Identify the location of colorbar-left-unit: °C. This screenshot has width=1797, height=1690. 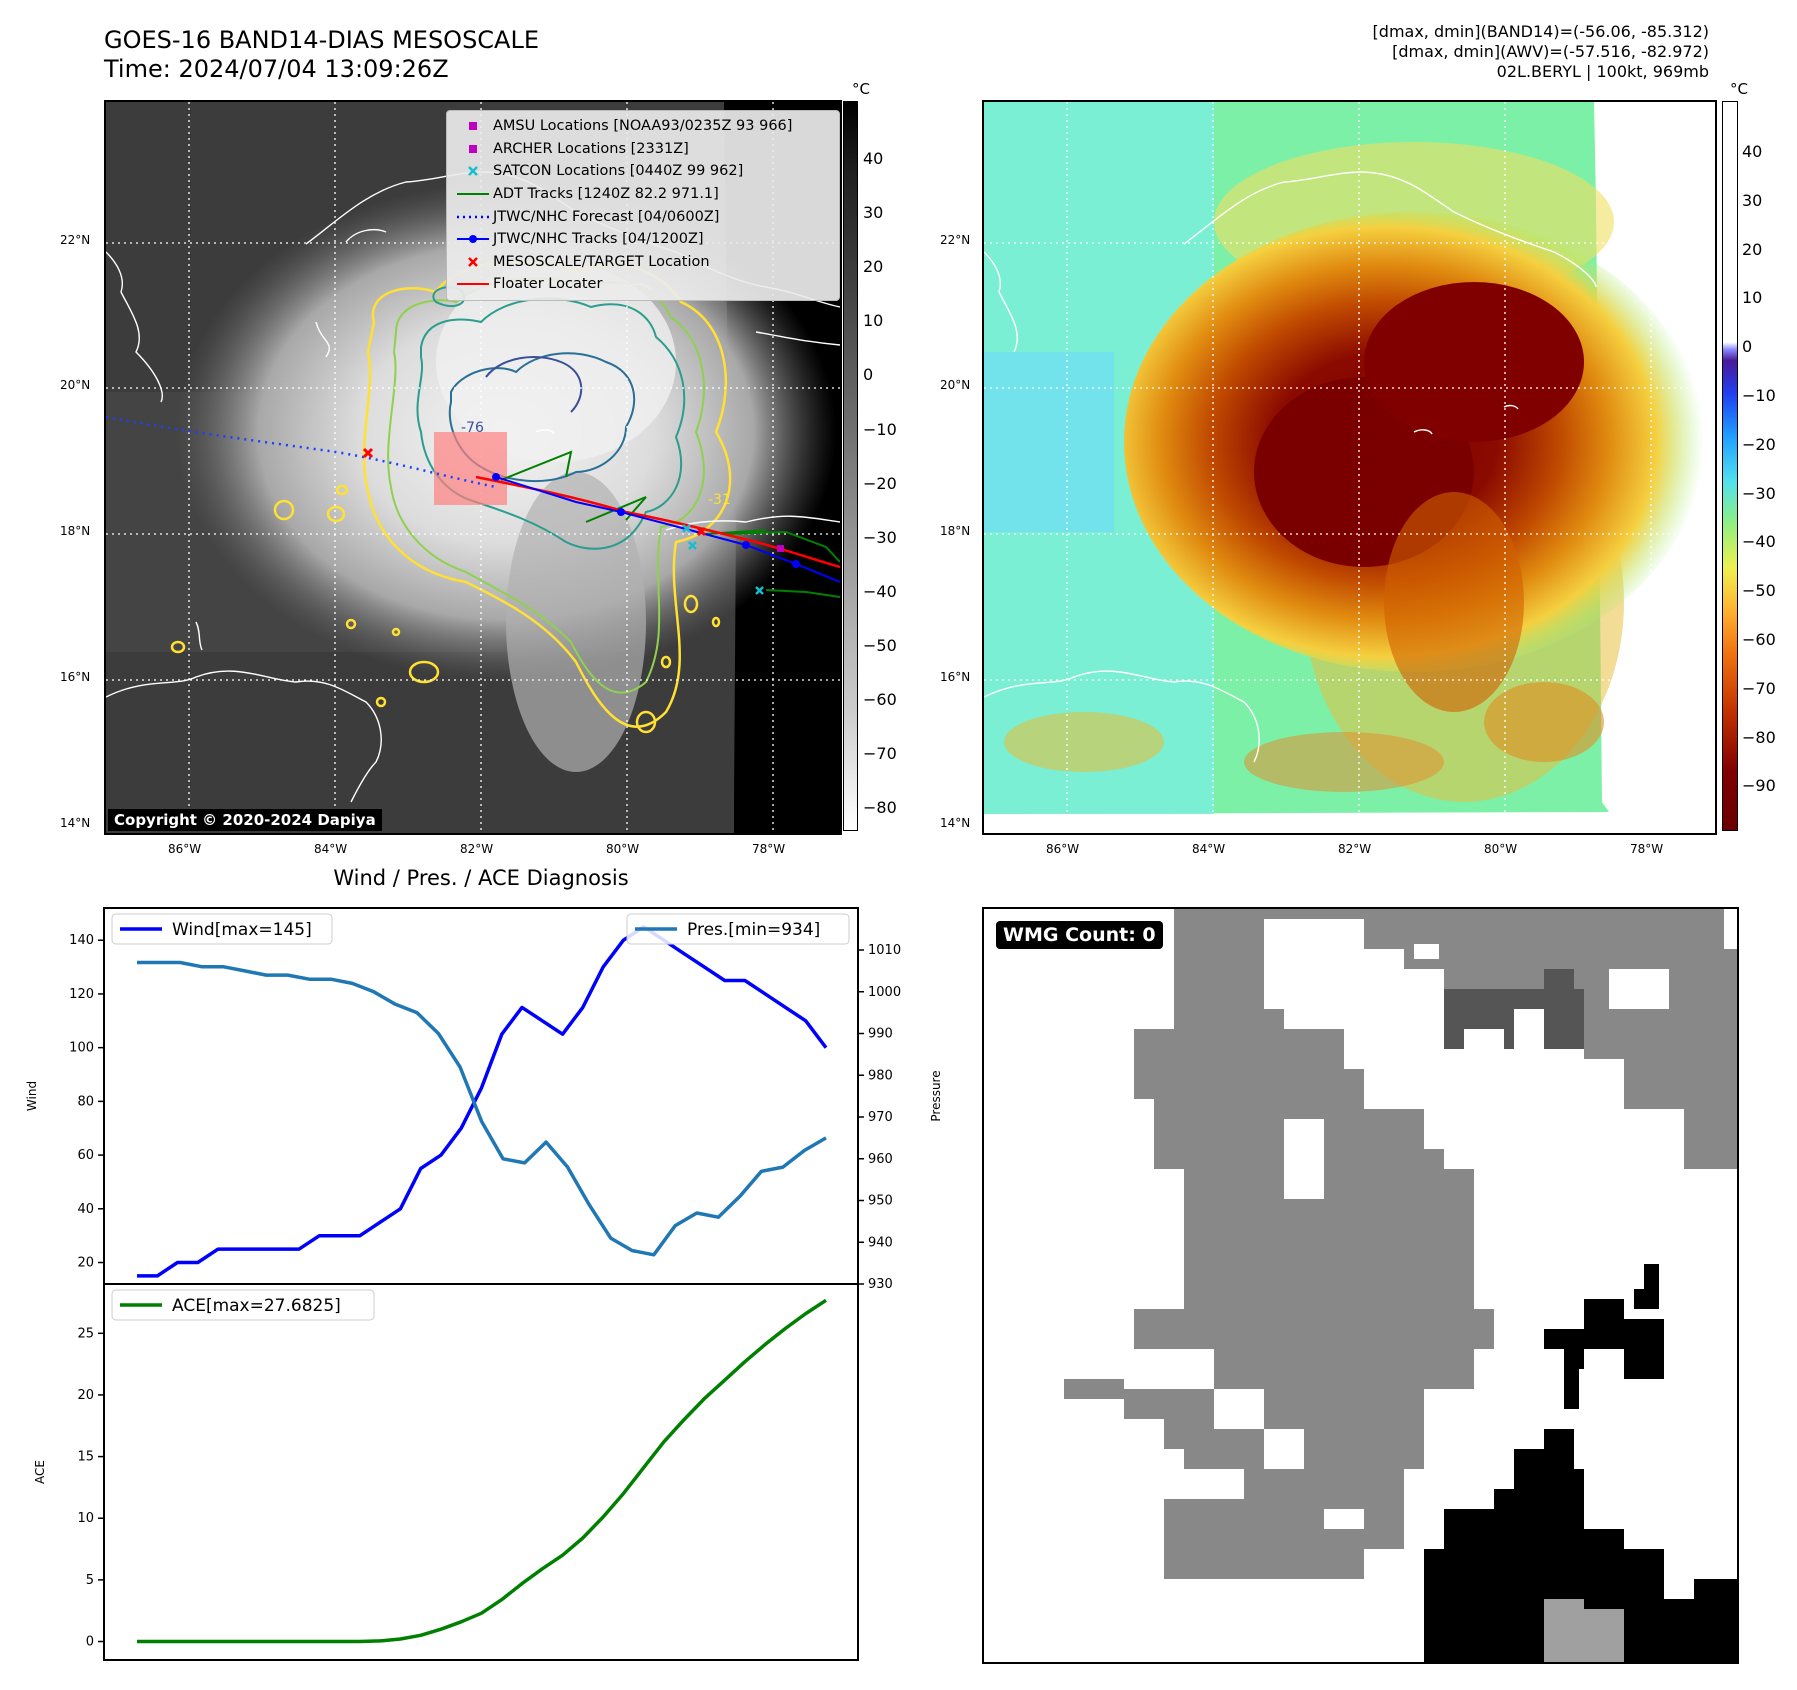
(861, 89).